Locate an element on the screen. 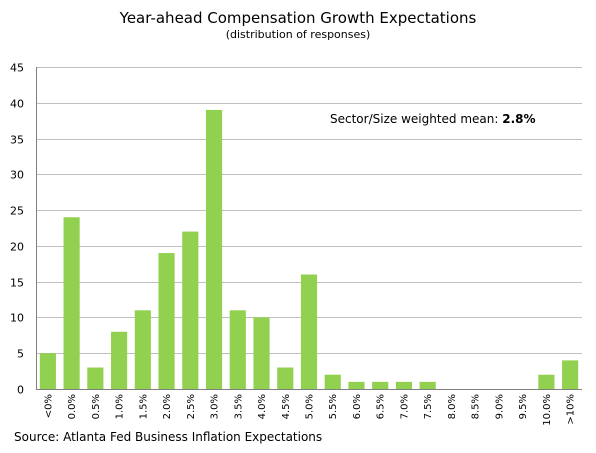 The width and height of the screenshot is (596, 453). x-tick-label: 4.0% is located at coordinates (262, 406).